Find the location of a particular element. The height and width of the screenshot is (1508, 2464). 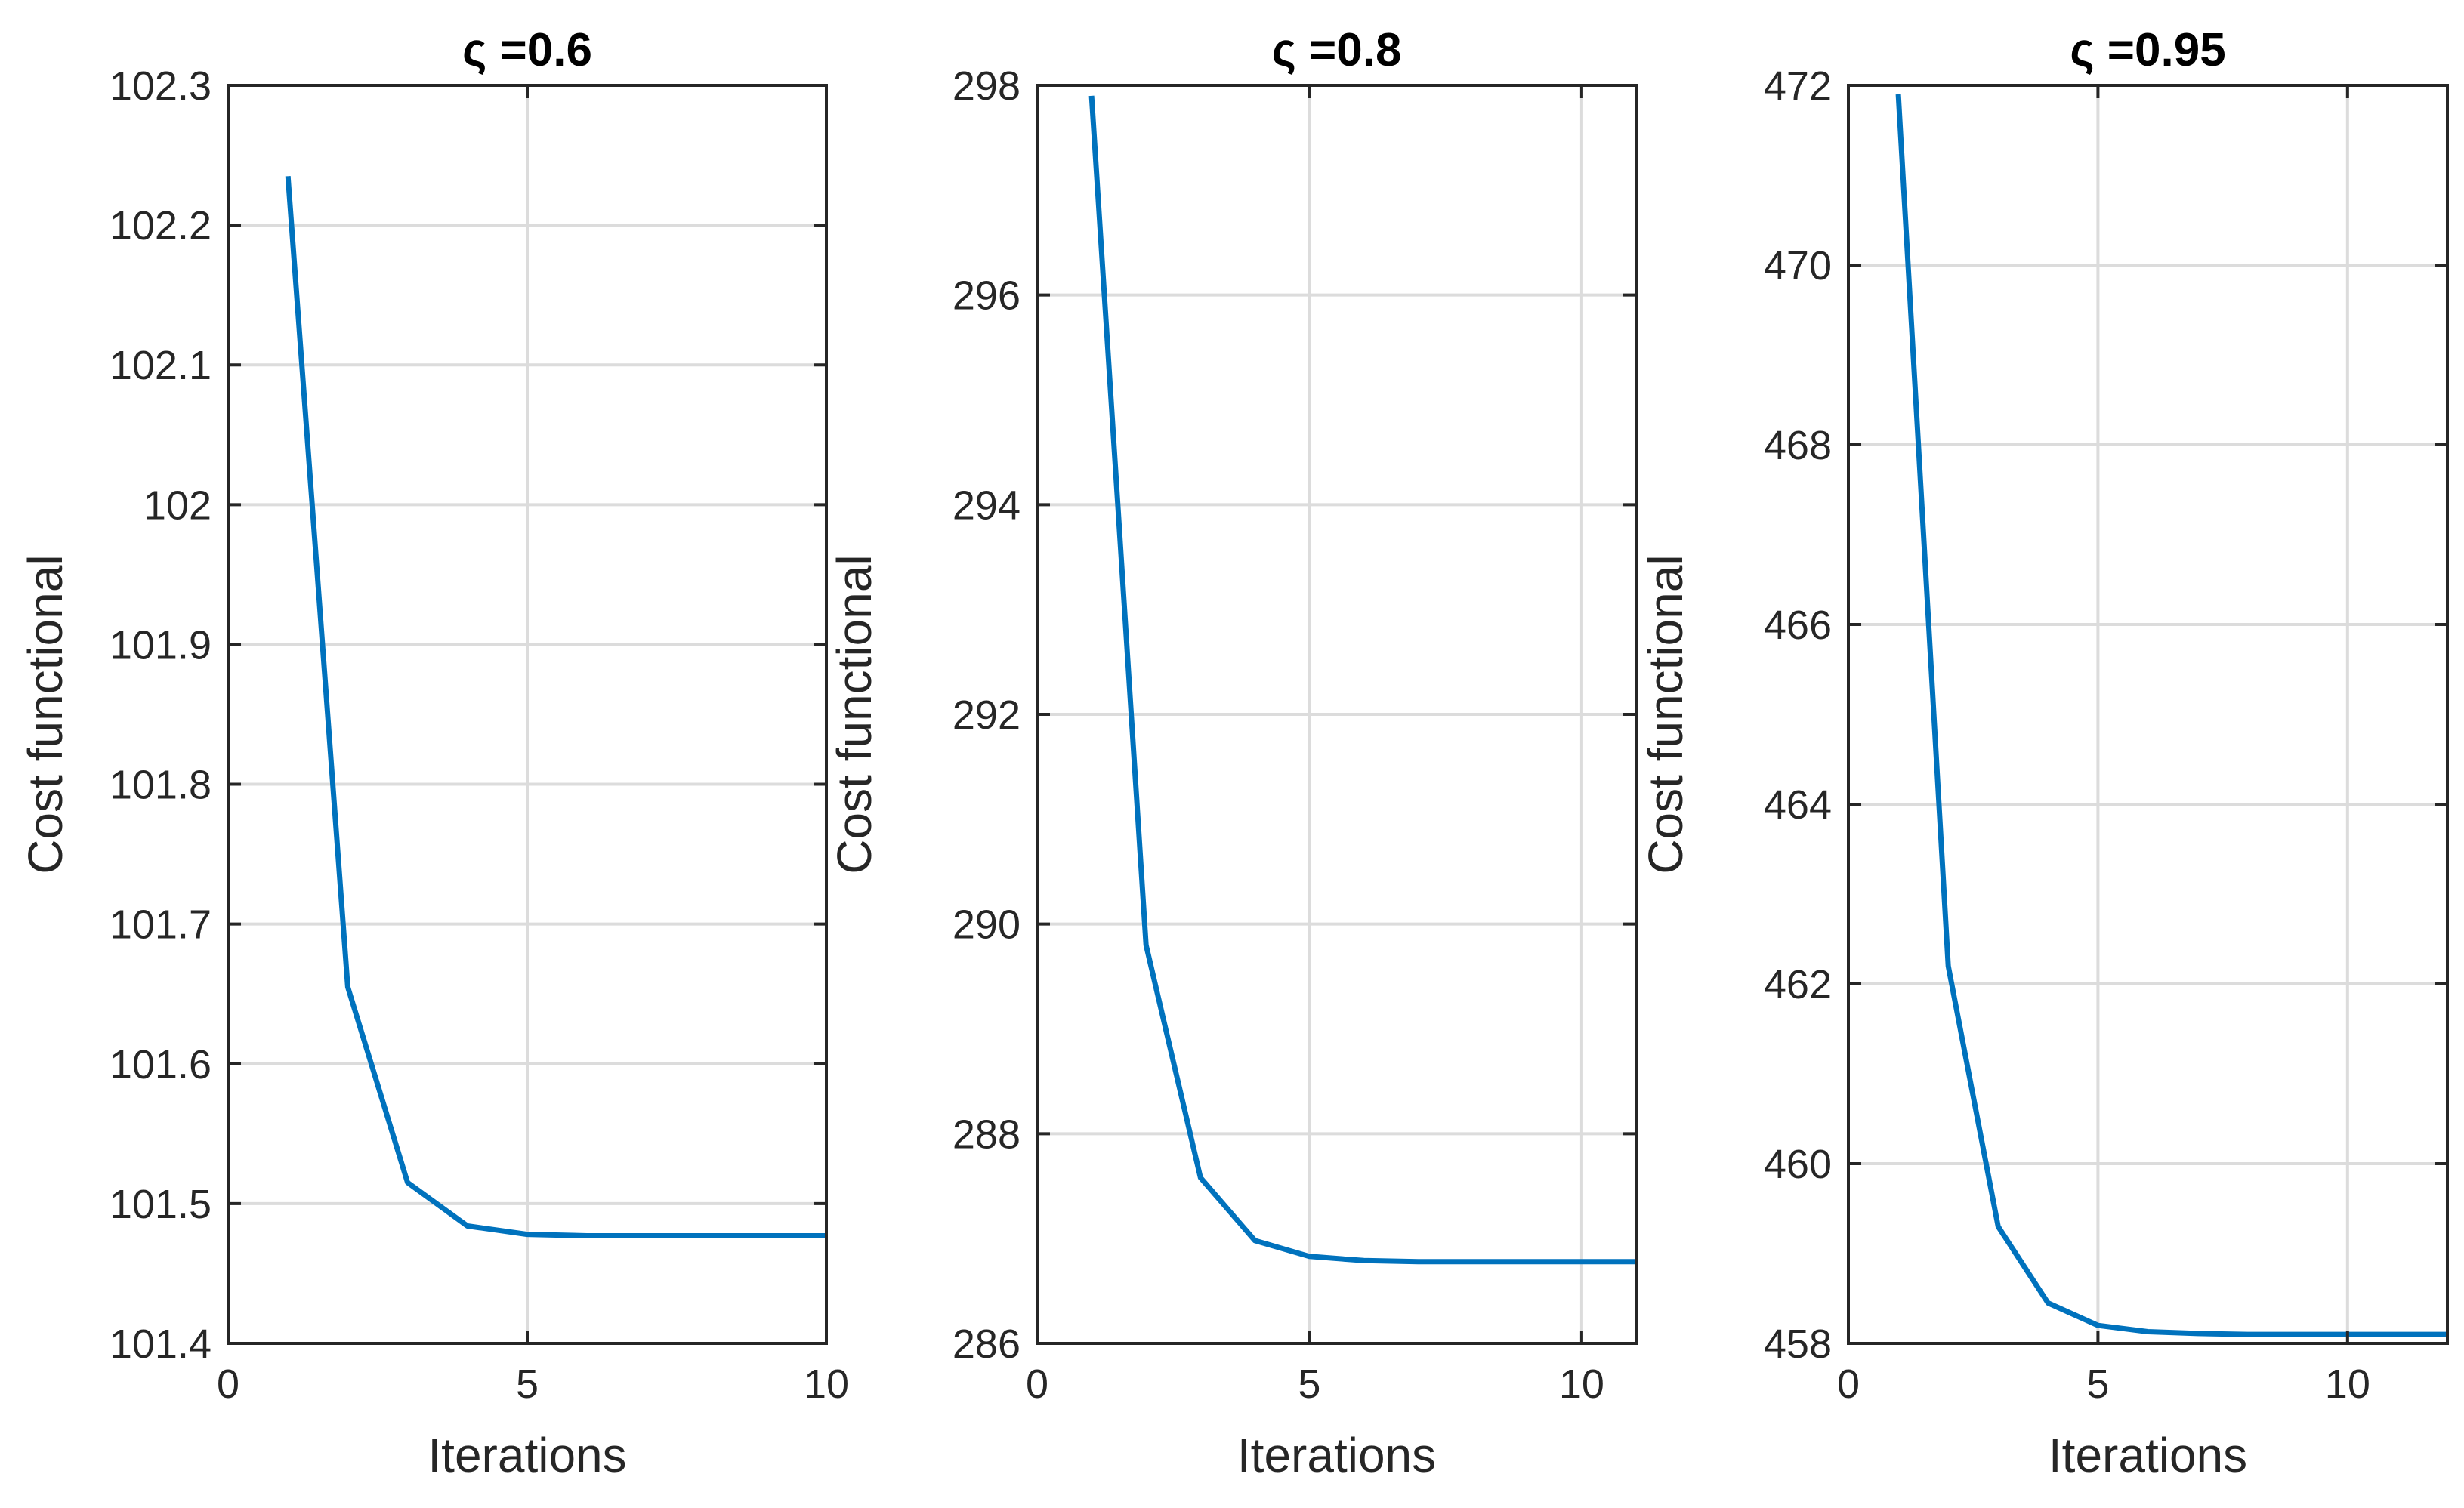

subplot-title: ς =0.6 is located at coordinates (527, 50).